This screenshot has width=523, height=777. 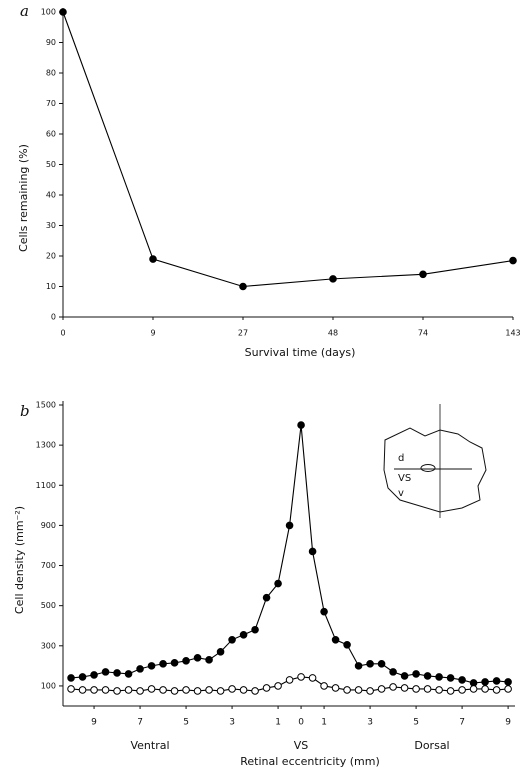 I want to click on y-tick-label: 0, so click(x=53, y=317).